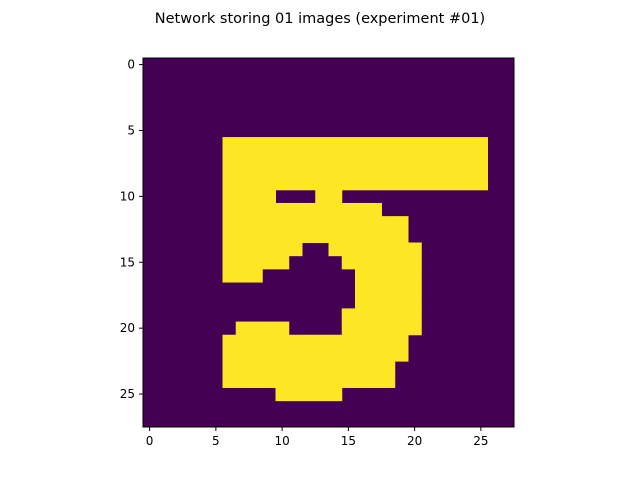  What do you see at coordinates (414, 441) in the screenshot?
I see `x-tick-label: 20` at bounding box center [414, 441].